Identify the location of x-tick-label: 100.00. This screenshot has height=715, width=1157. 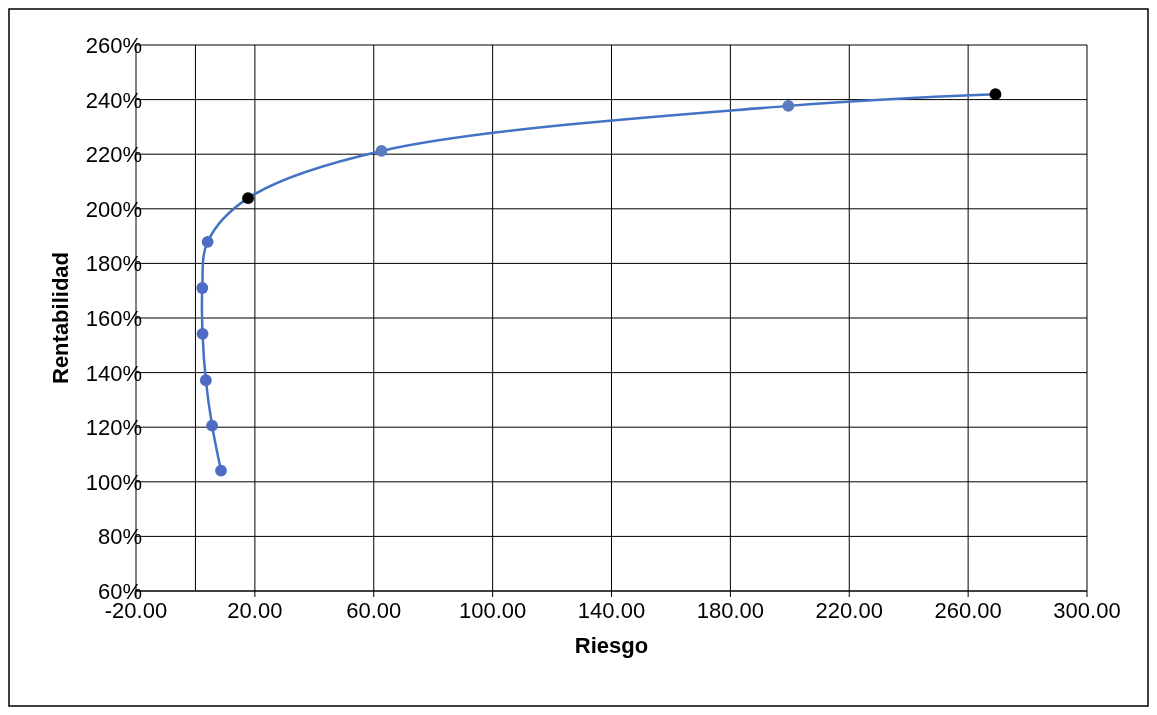
(492, 610).